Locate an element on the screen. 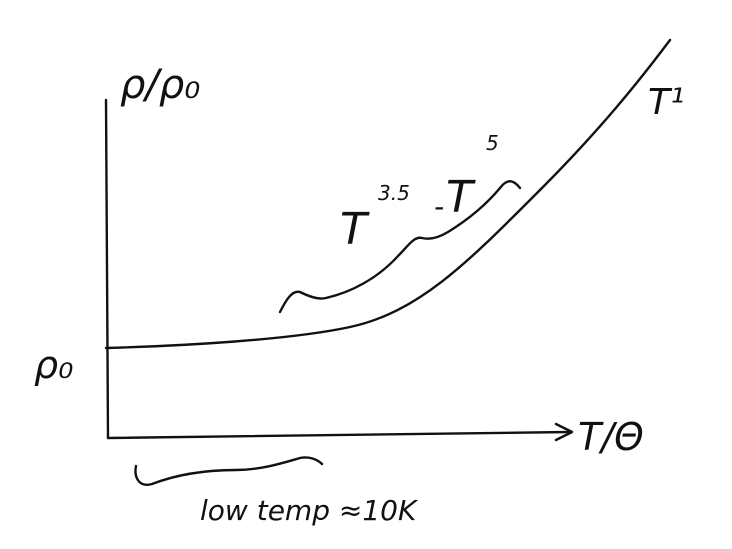  low-temp-bracket is located at coordinates (229, 471).